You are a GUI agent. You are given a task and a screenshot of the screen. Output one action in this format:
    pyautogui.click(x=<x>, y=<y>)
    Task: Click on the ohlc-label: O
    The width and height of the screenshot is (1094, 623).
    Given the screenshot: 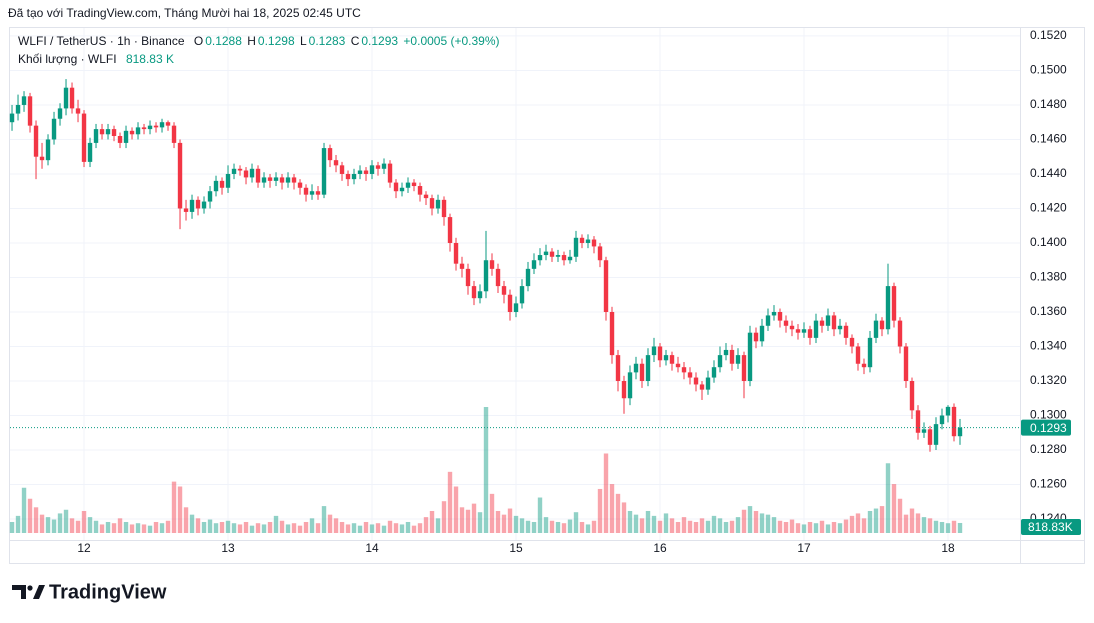 What is the action you would take?
    pyautogui.click(x=198, y=41)
    